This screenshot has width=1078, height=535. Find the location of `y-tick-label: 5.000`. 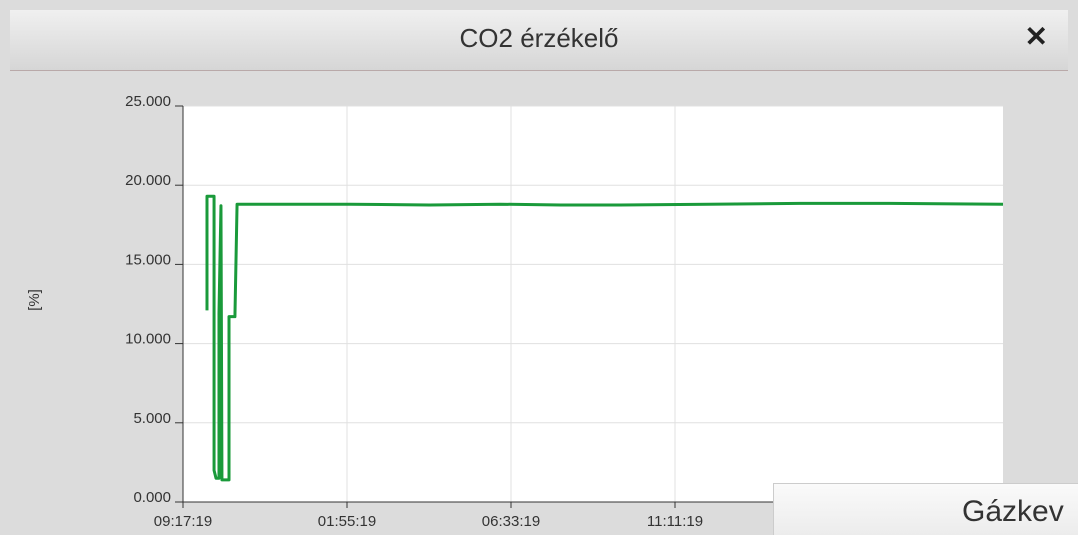

y-tick-label: 5.000 is located at coordinates (152, 418).